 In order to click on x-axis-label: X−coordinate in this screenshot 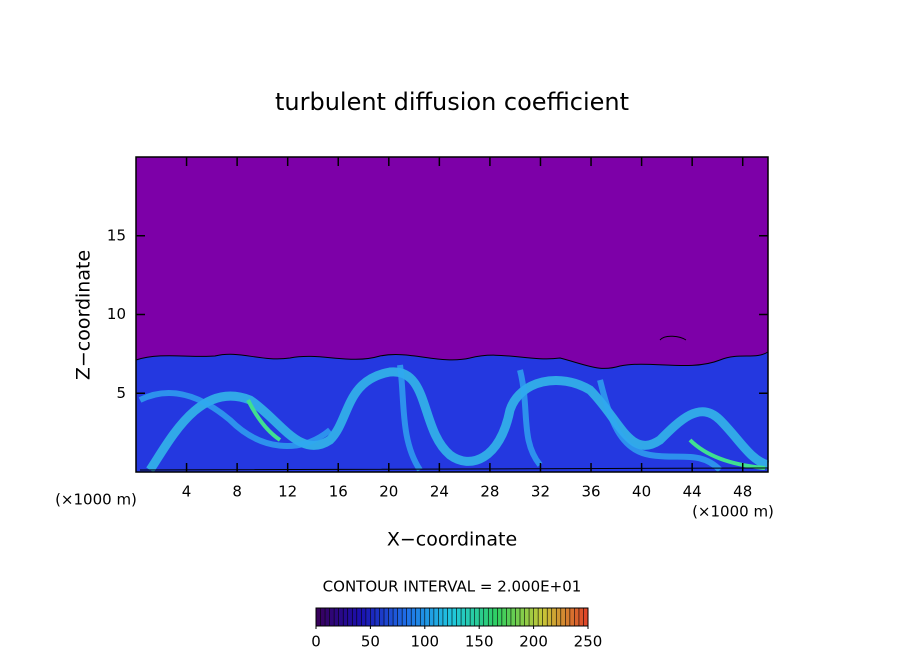, I will do `click(452, 540)`.